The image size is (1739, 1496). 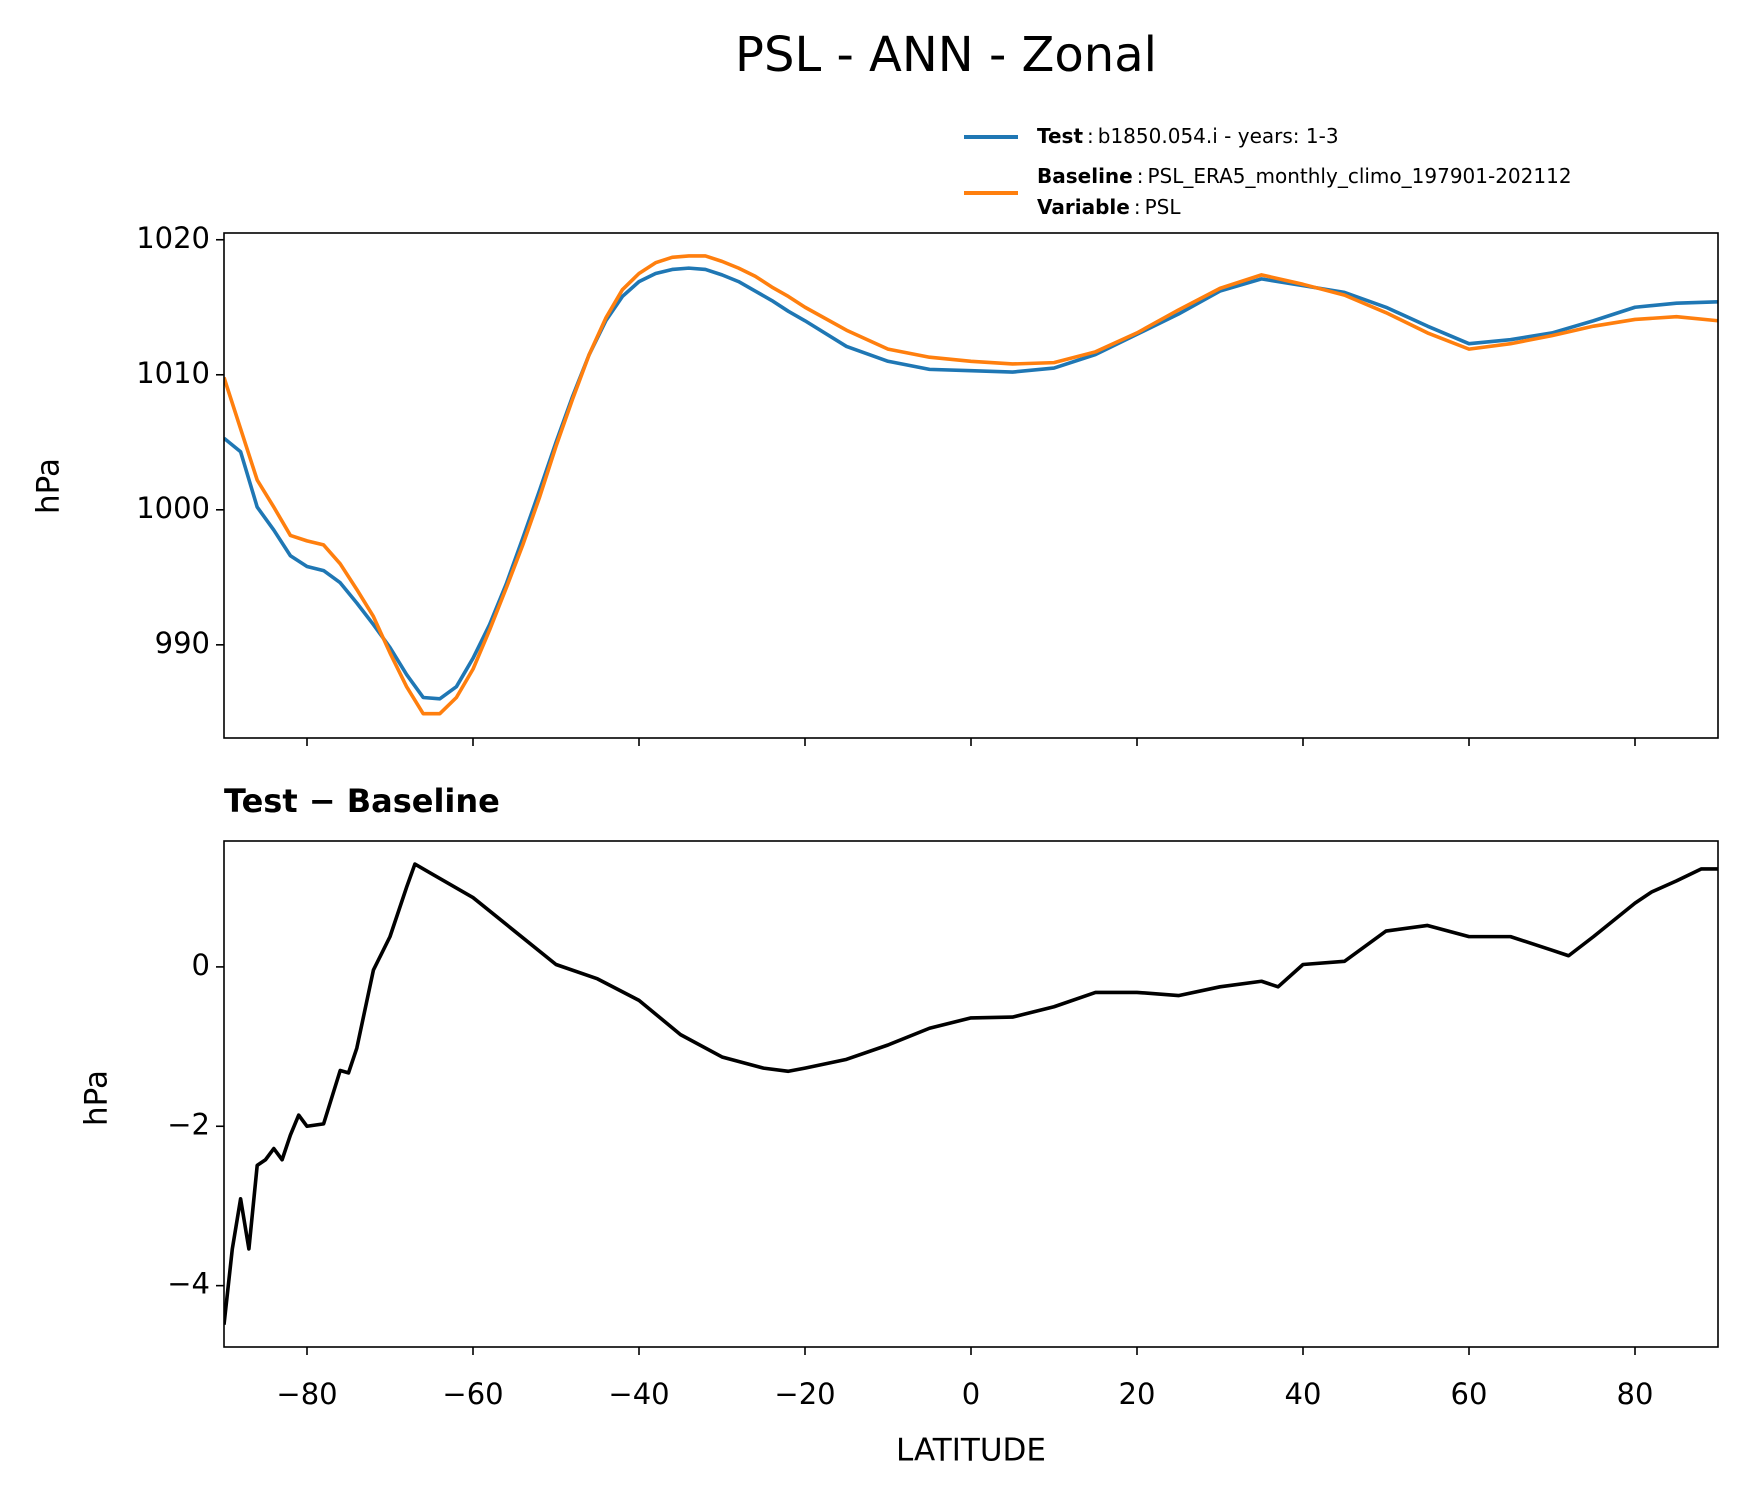 I want to click on legend-name: Baseline, so click(x=1085, y=176).